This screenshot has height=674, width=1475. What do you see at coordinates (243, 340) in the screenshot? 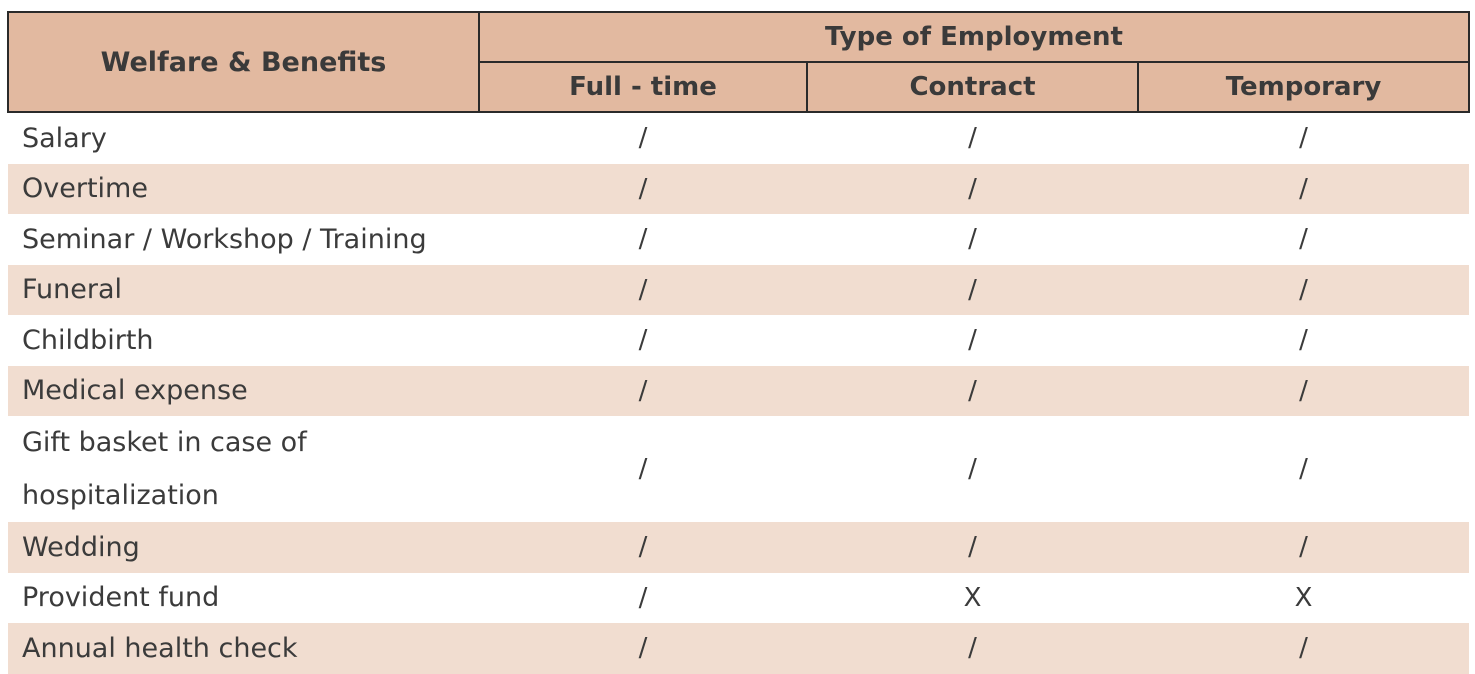
I see `row-label: Childbirth` at bounding box center [243, 340].